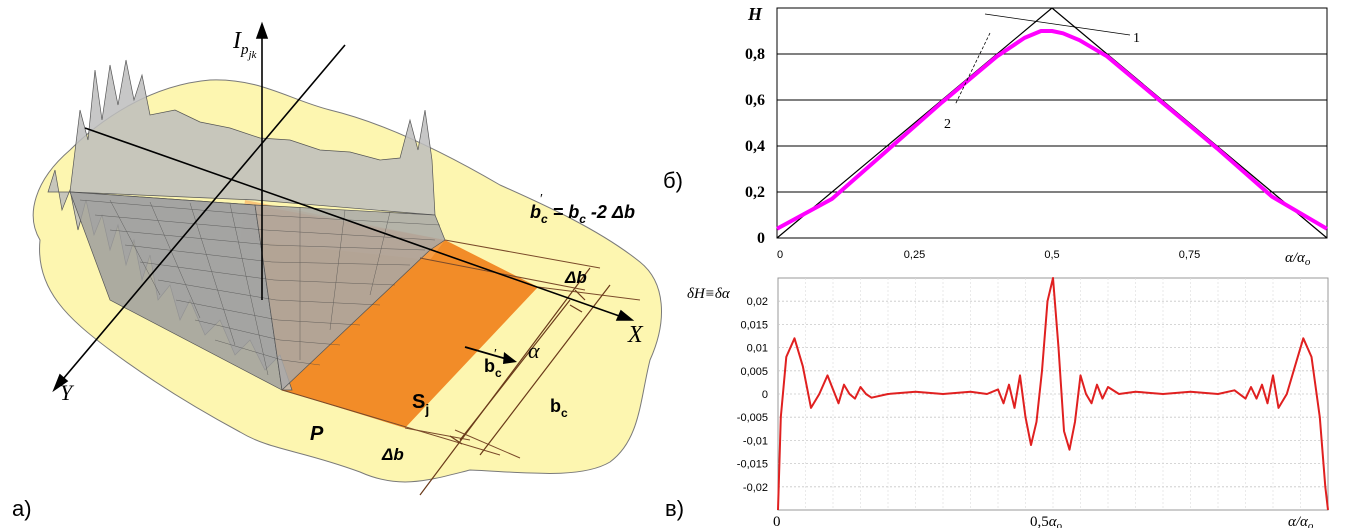 The width and height of the screenshot is (1345, 528). I want to click on ytick-v-8: -0,02, so click(755, 488).